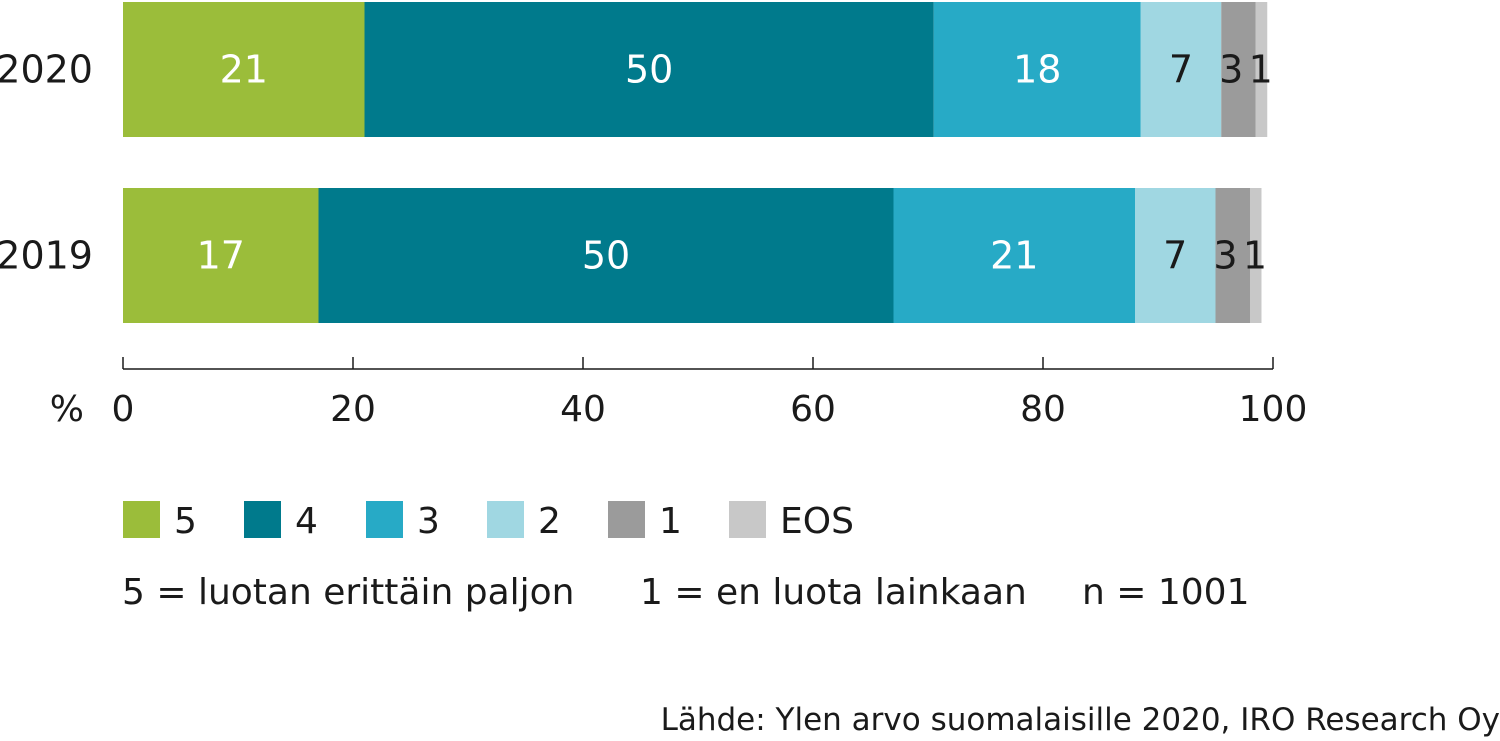 This screenshot has width=1500, height=741. I want to click on legend-swatch-EOS, so click(747, 519).